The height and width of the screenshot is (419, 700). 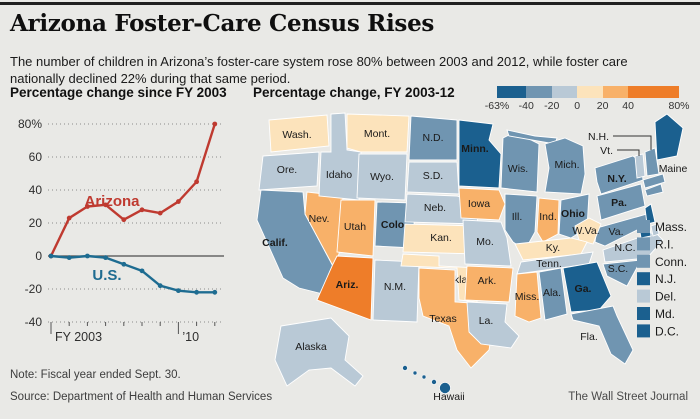 What do you see at coordinates (528, 297) in the screenshot?
I see `state-miss` at bounding box center [528, 297].